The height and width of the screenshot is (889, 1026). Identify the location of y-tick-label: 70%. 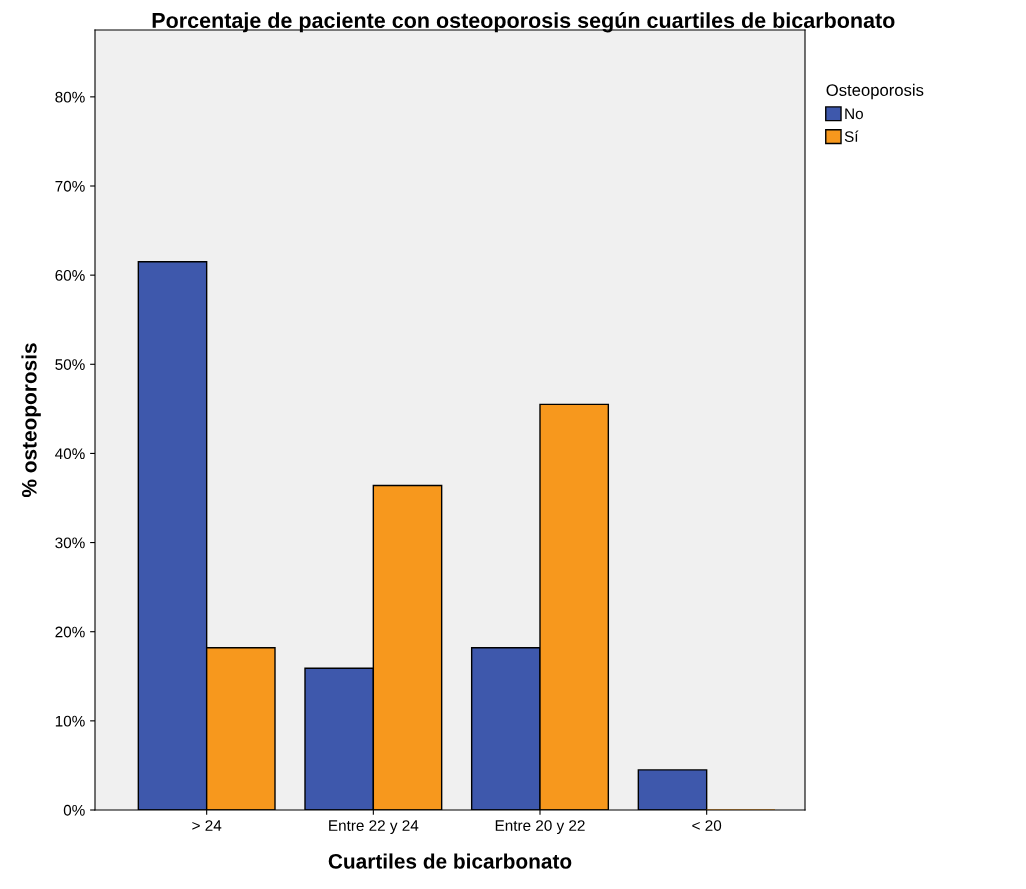
(70, 186).